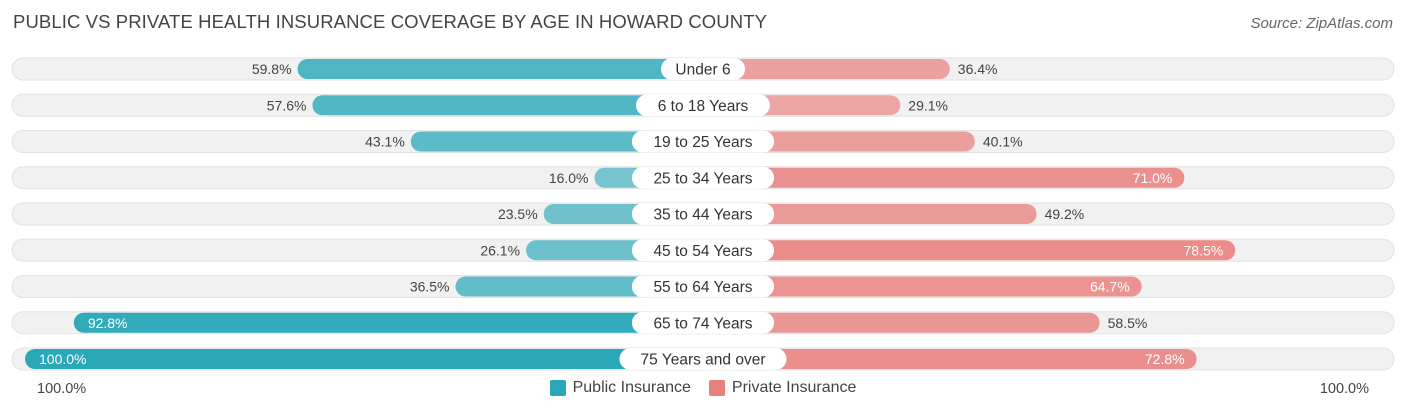 Image resolution: width=1406 pixels, height=414 pixels. Describe the element at coordinates (1003, 142) in the screenshot. I see `private-value-label: 40.1%` at that location.